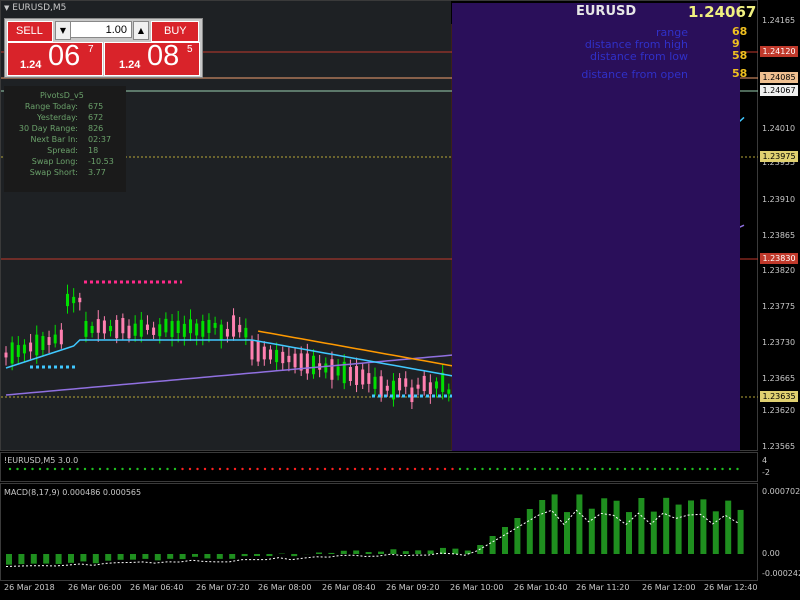  Describe the element at coordinates (190, 49) in the screenshot. I see `buy-price-sup: 5` at that location.